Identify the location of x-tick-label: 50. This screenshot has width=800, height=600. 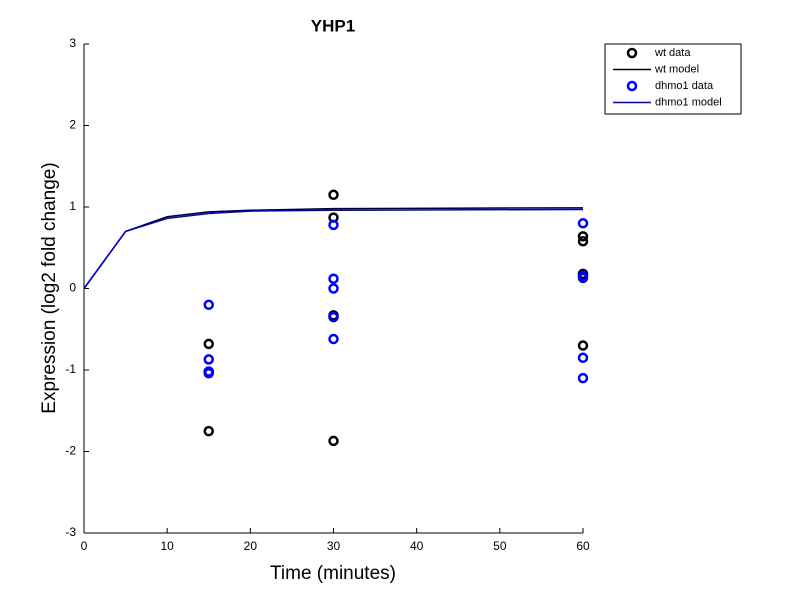
(500, 546).